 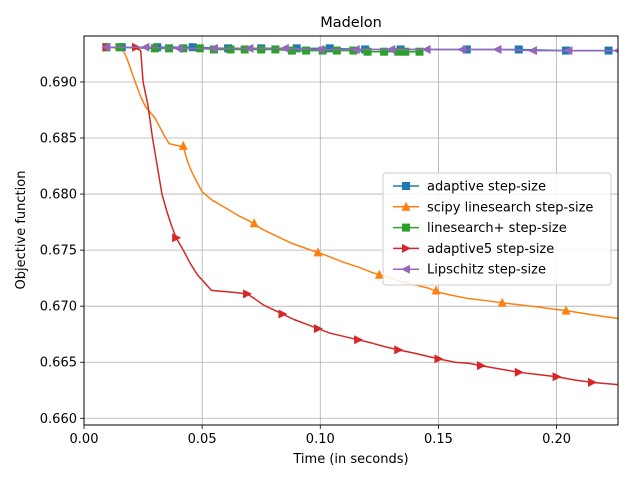 I want to click on legend-item: linesearch+ step-size, so click(x=480, y=228).